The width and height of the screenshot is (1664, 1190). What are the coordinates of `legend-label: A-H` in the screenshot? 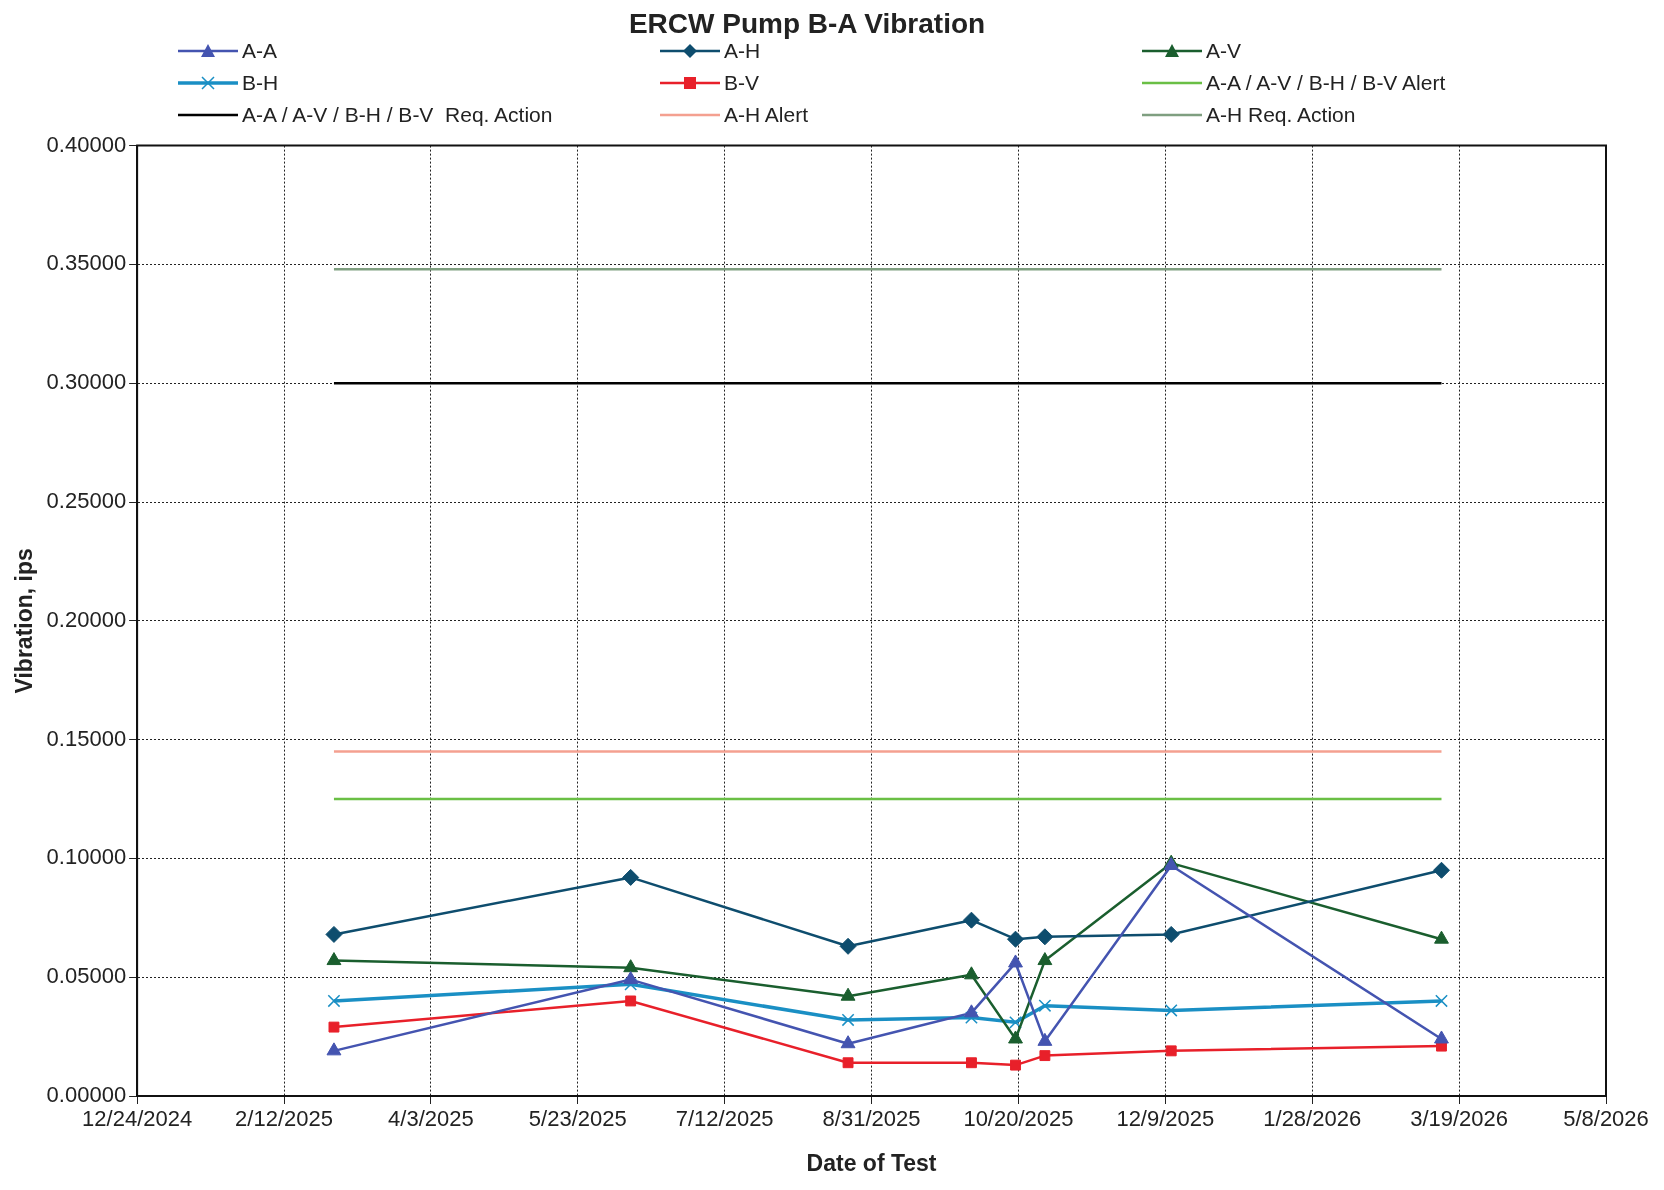 It's located at (742, 51).